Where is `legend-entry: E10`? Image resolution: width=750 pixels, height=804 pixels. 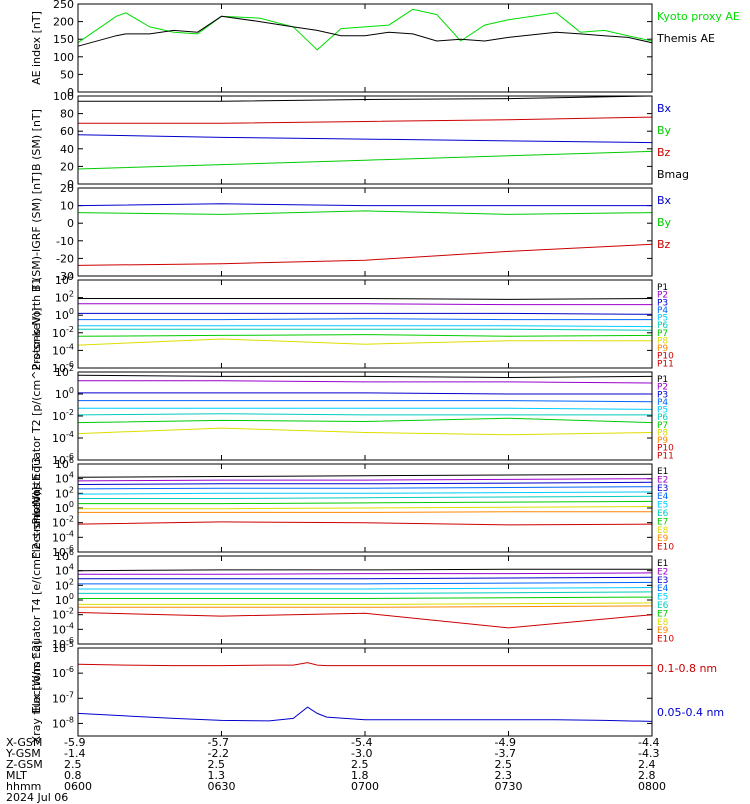
legend-entry: E10 is located at coordinates (665, 640).